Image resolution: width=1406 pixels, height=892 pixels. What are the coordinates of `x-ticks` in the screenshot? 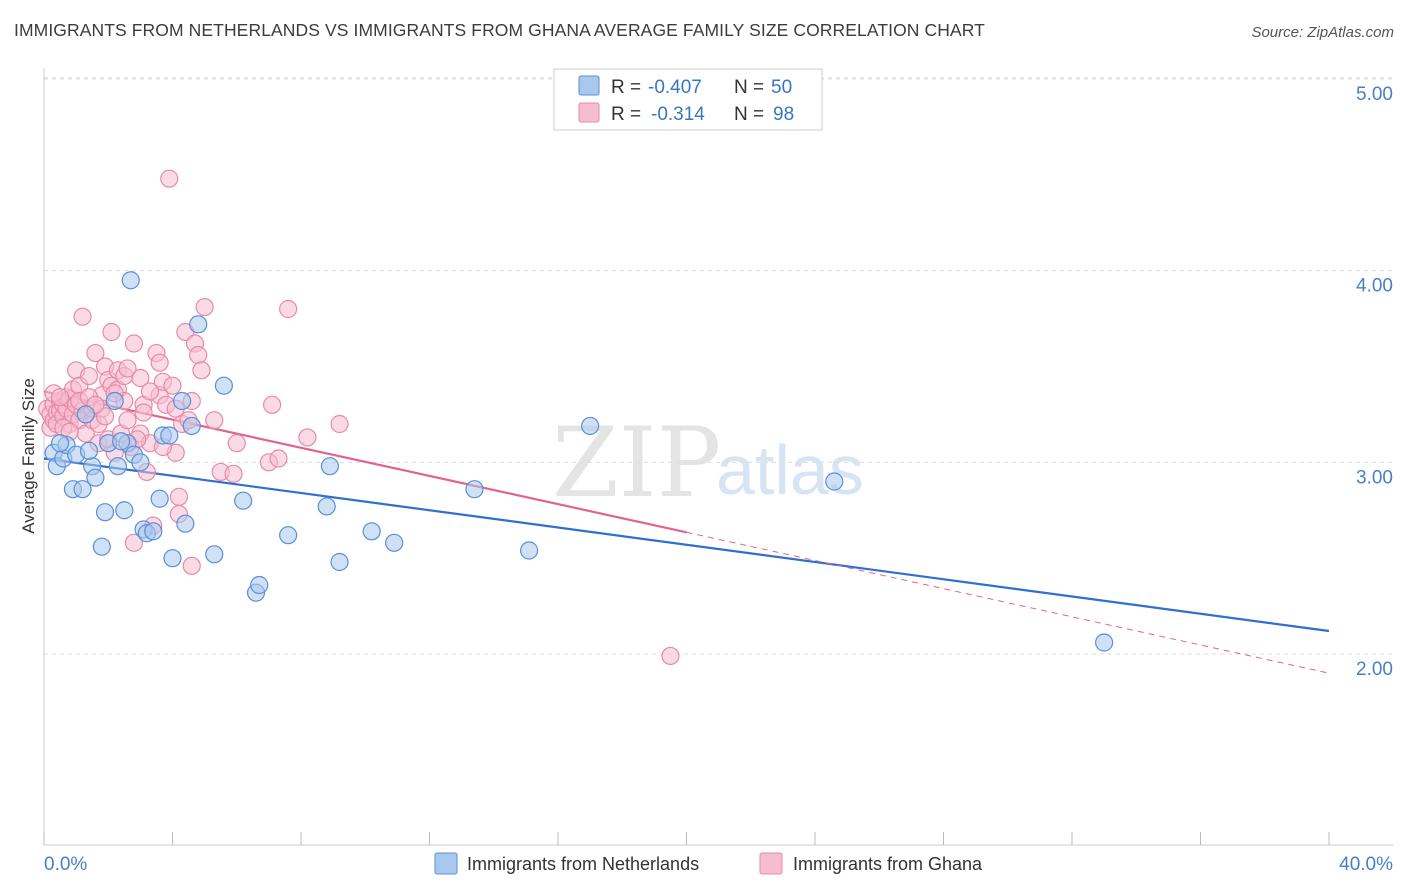 It's located at (686, 838).